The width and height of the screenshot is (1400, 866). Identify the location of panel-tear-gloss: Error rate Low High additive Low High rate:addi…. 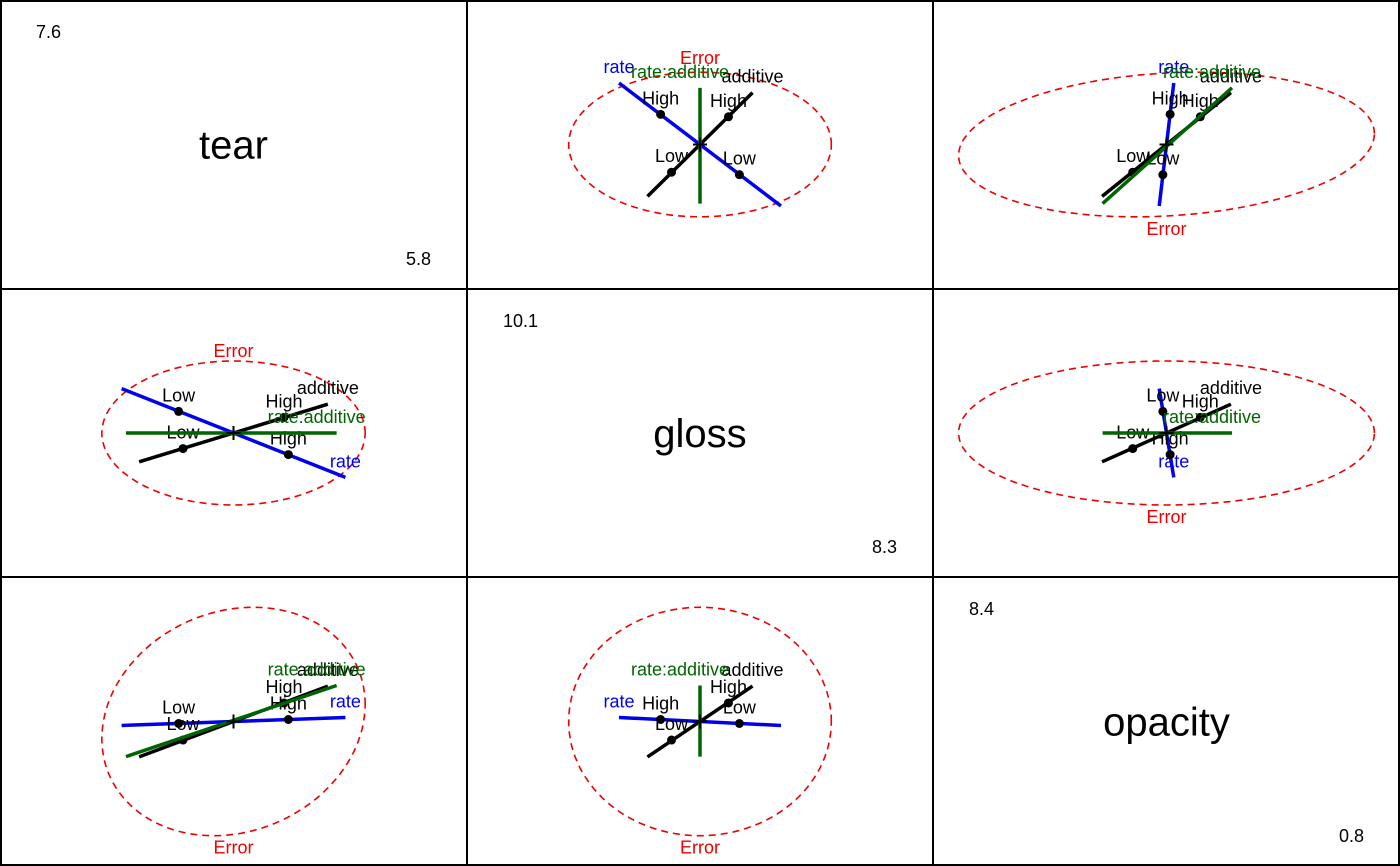
(700, 133).